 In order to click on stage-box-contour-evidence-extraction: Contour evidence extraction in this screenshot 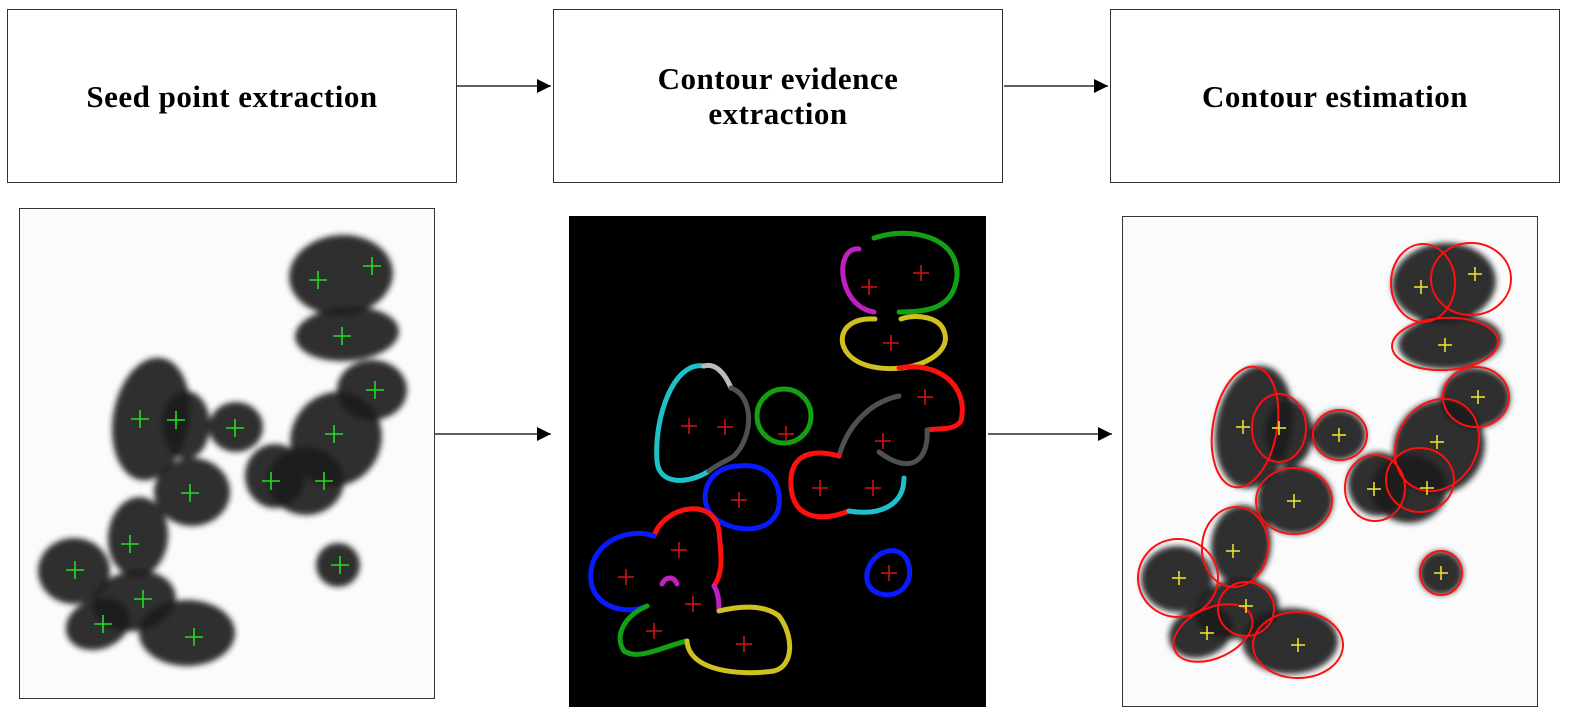, I will do `click(778, 96)`.